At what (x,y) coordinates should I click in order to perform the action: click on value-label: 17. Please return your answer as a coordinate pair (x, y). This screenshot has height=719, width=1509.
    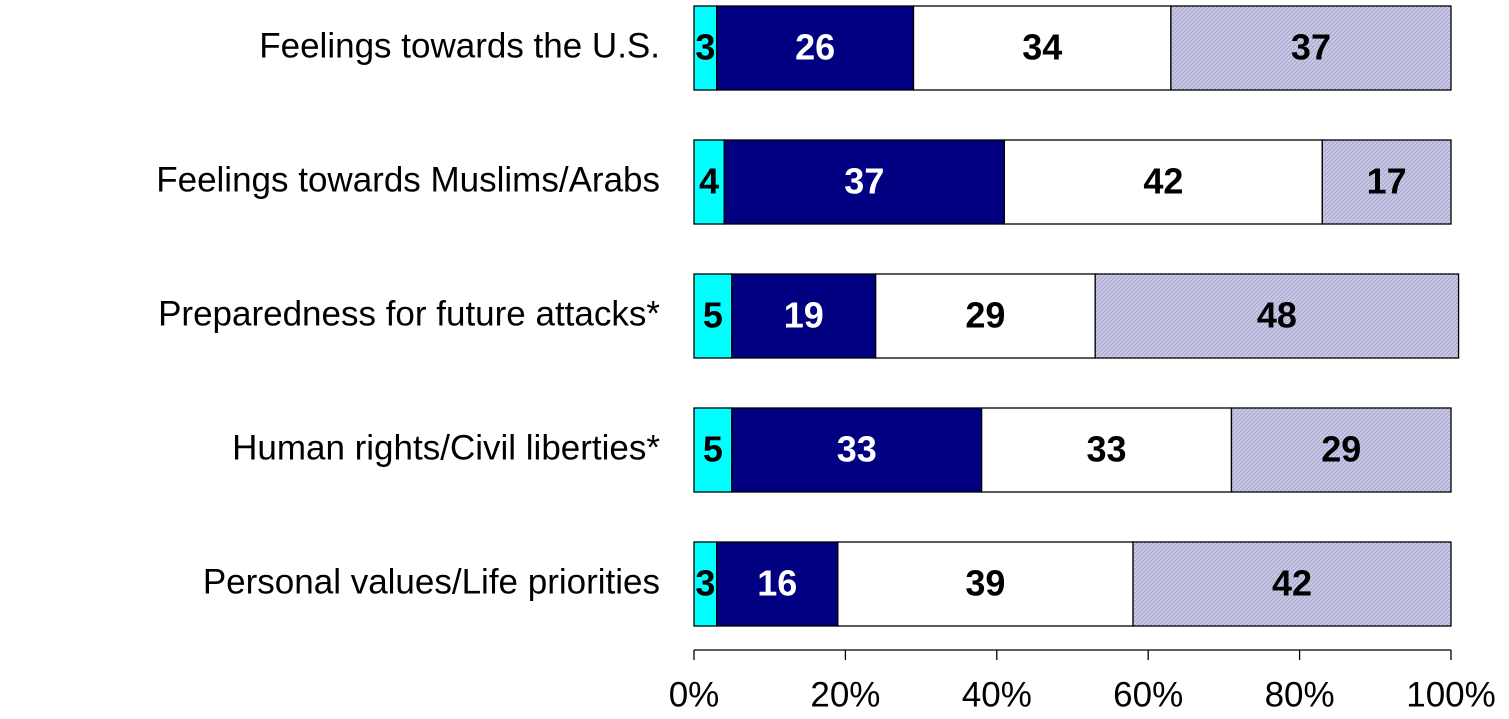
    Looking at the image, I should click on (1387, 181).